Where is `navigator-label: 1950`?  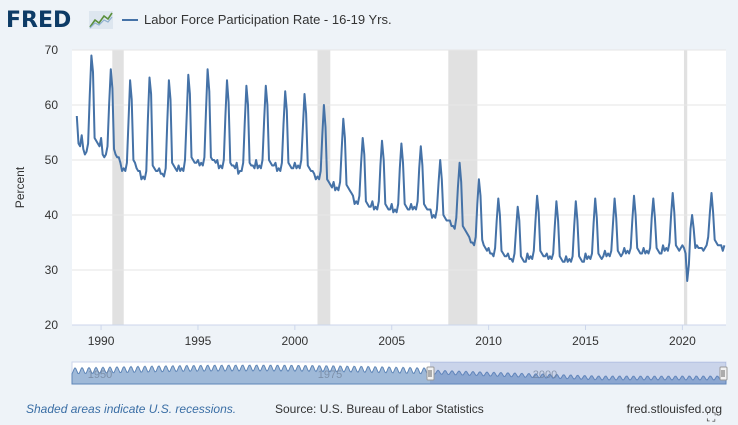 navigator-label: 1950 is located at coordinates (100, 375).